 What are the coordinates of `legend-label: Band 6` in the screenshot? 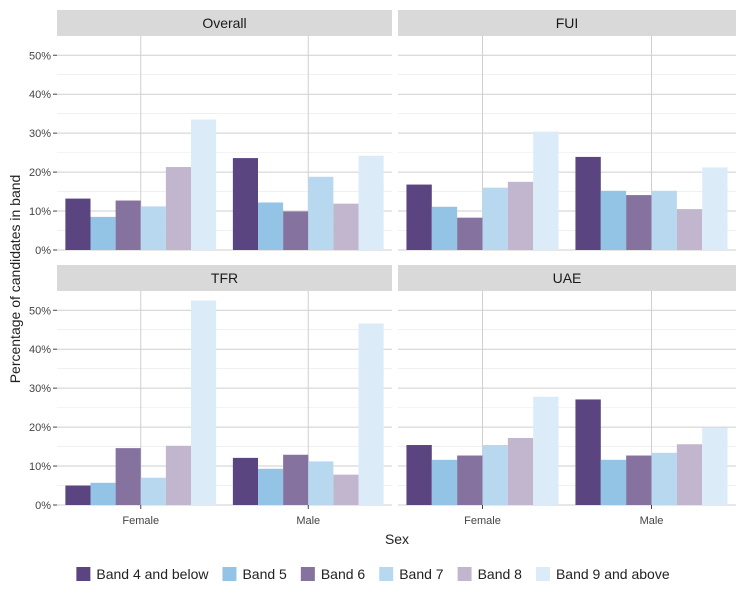 It's located at (343, 574).